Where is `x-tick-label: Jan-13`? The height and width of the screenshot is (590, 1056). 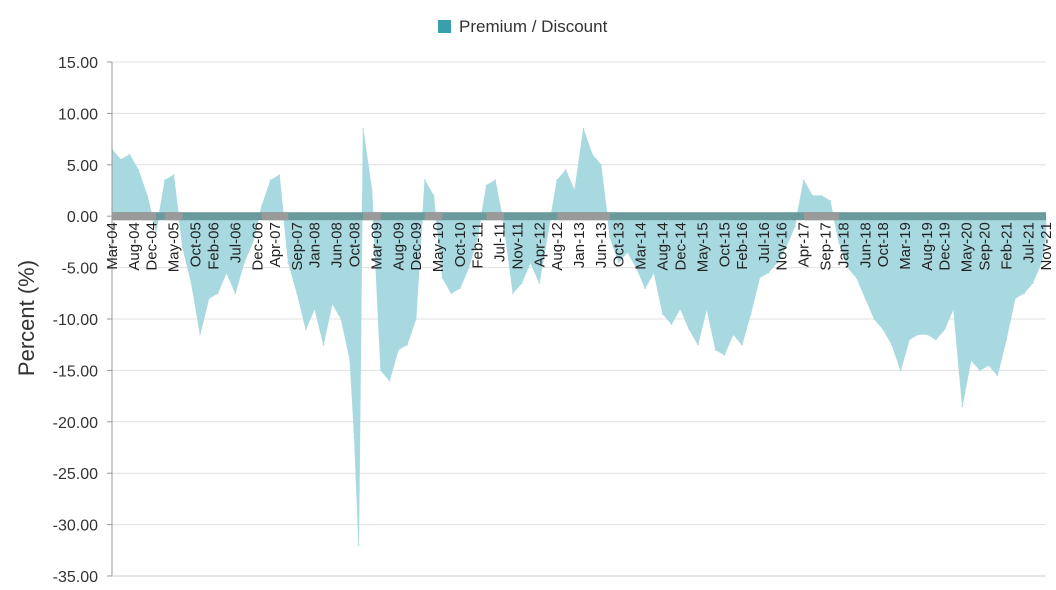
x-tick-label: Jan-13 is located at coordinates (579, 245).